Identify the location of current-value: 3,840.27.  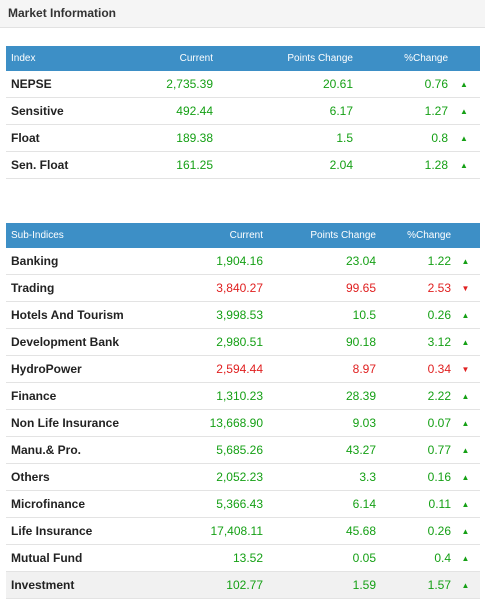
(204, 288).